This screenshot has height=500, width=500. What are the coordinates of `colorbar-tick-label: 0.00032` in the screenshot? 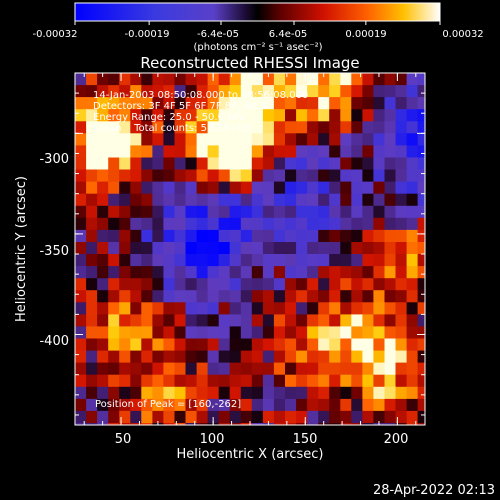 It's located at (462, 34).